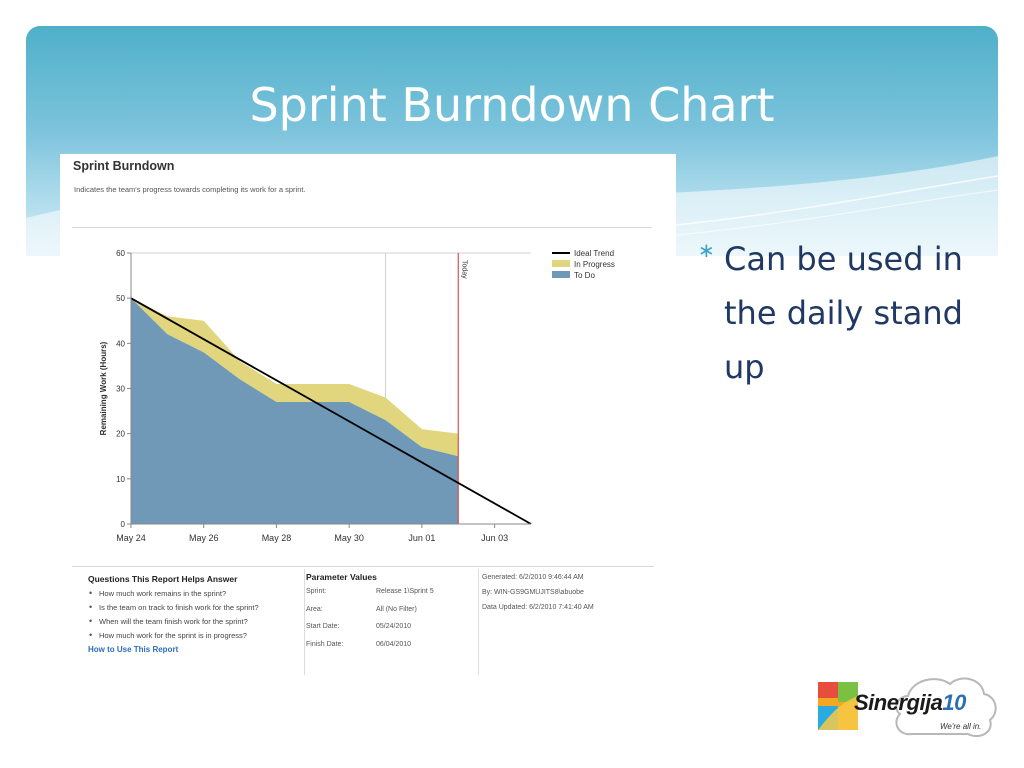 Image resolution: width=1024 pixels, height=768 pixels. Describe the element at coordinates (396, 609) in the screenshot. I see `parameter-value: All (No Filter)` at that location.